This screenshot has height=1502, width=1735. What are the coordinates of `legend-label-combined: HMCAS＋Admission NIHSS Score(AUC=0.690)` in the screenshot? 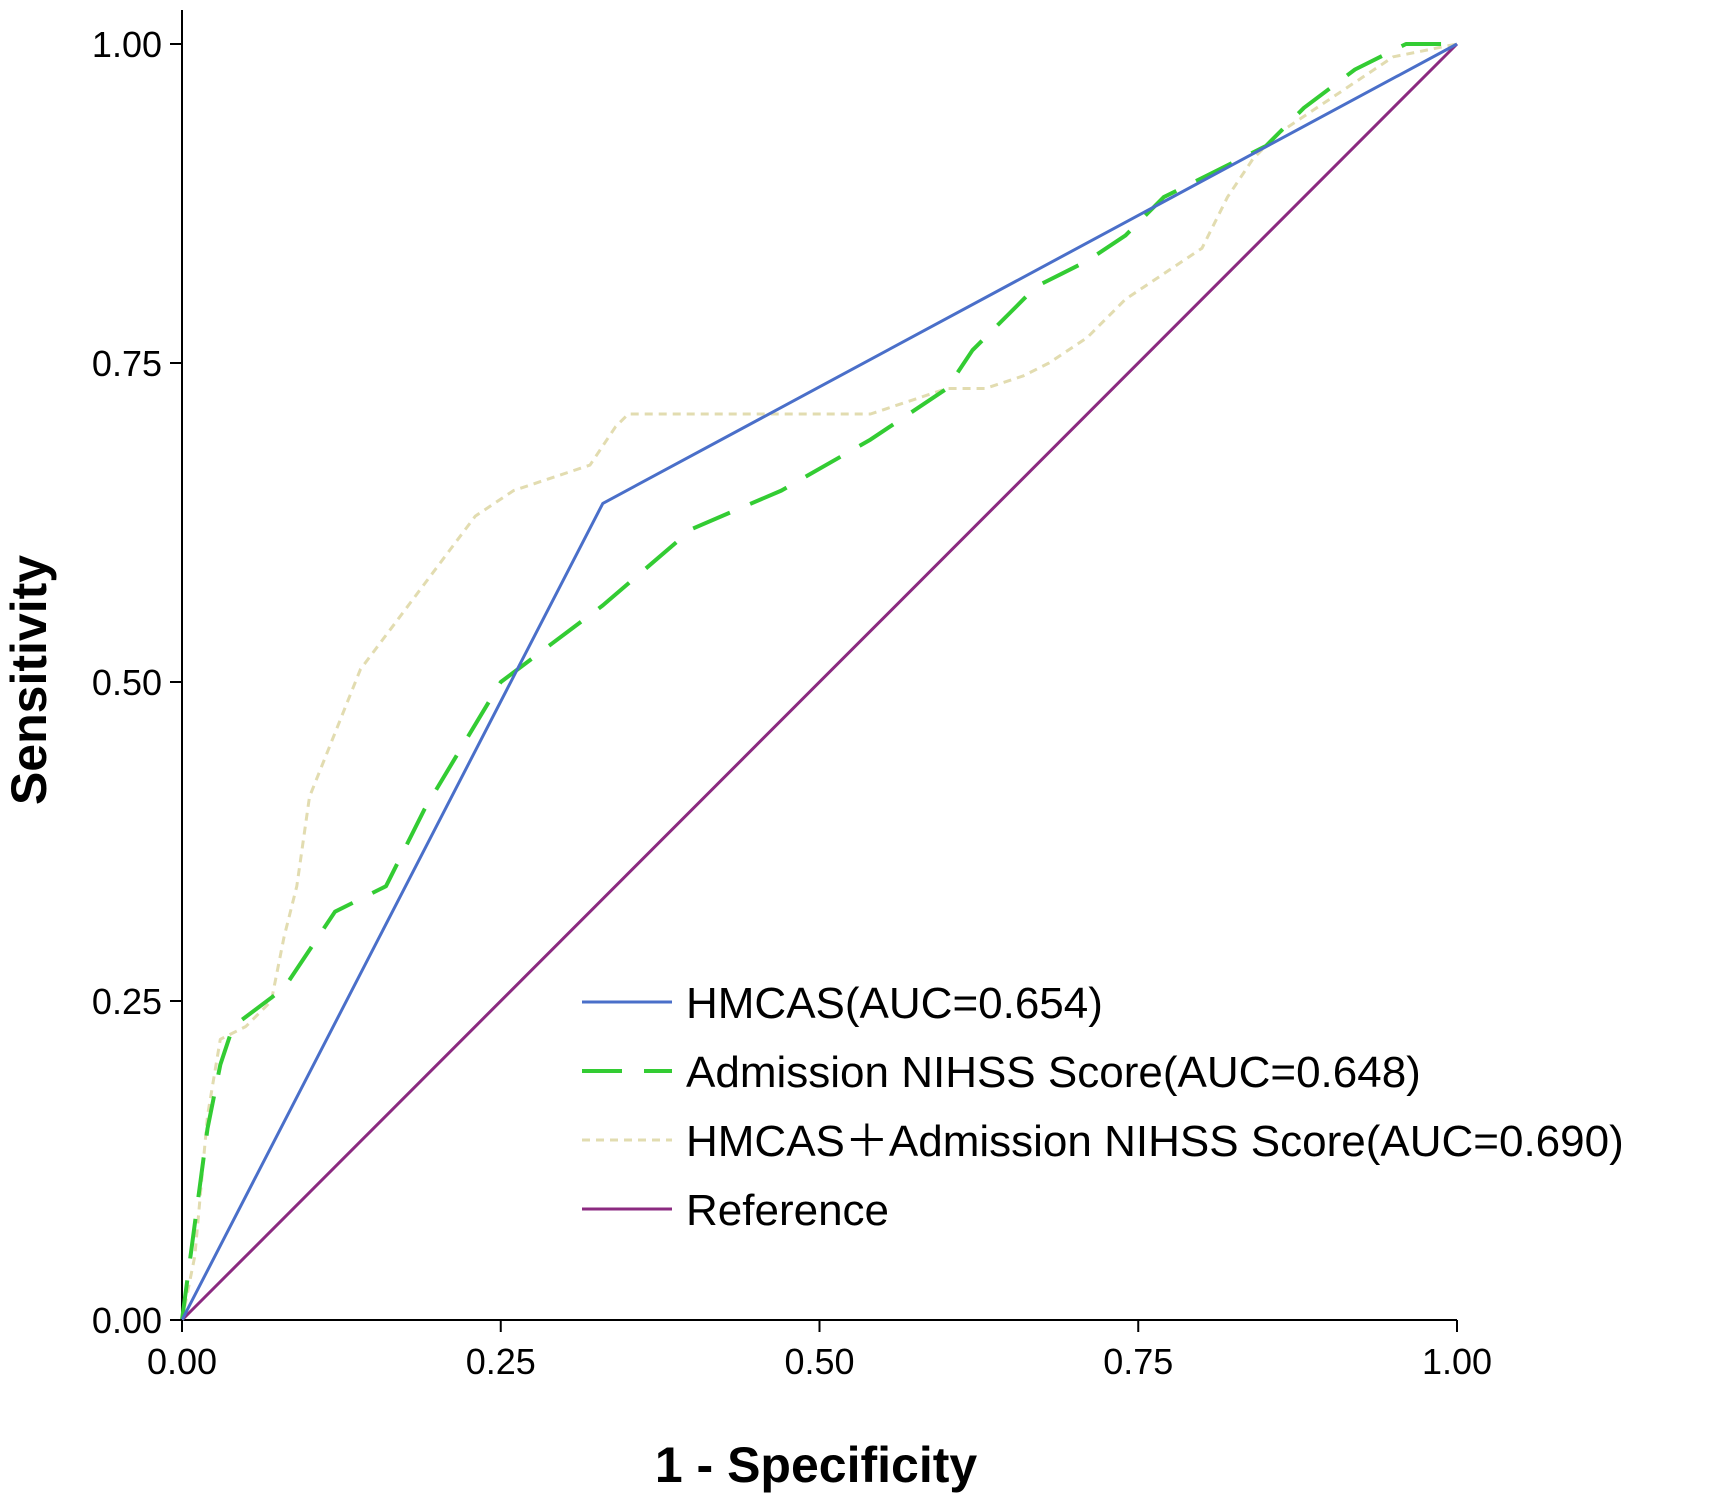 It's located at (1155, 1141).